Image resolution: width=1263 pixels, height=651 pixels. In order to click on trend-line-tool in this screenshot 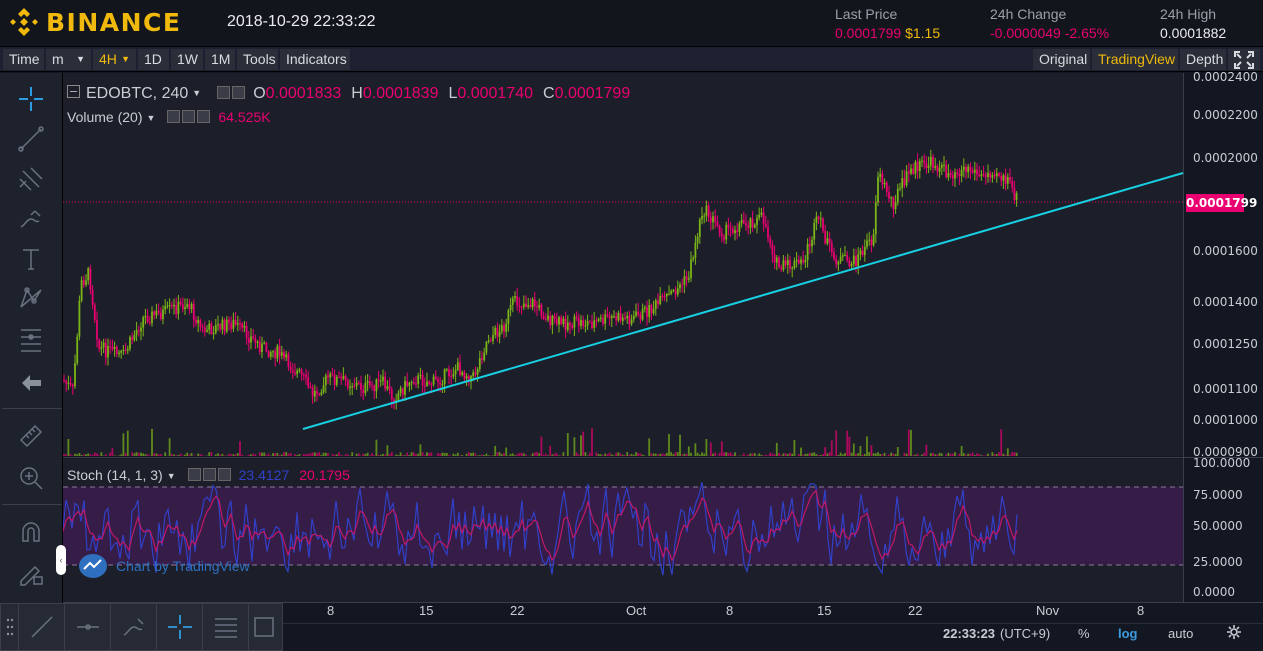, I will do `click(31, 139)`.